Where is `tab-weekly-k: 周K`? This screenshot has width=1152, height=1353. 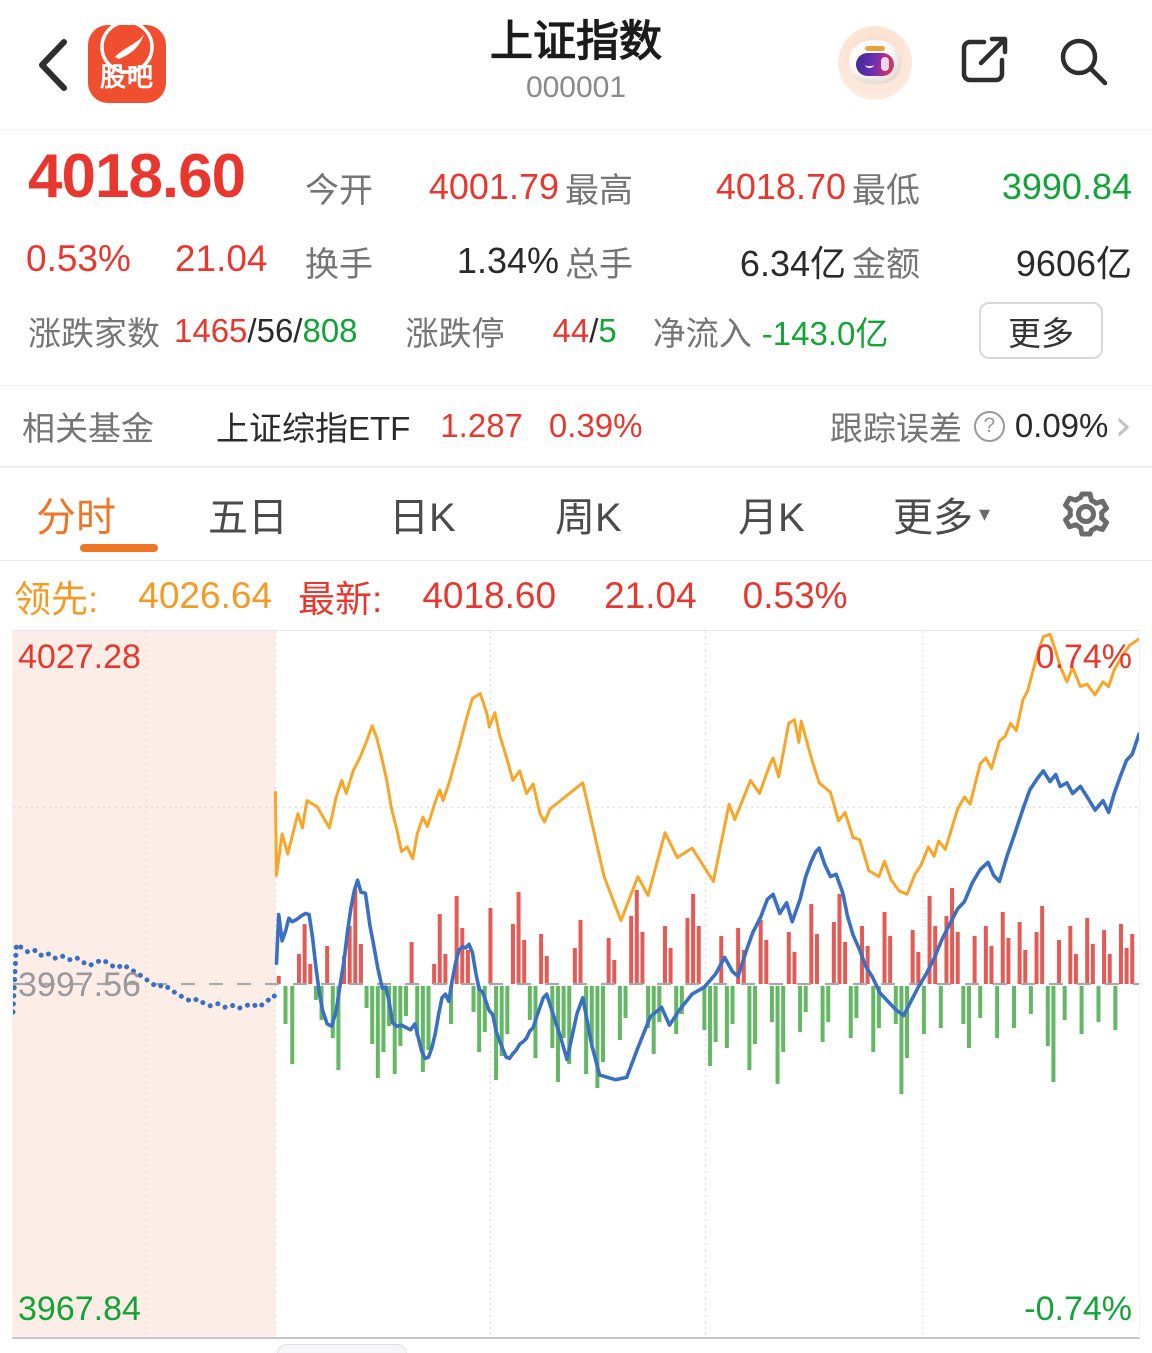
tab-weekly-k: 周K is located at coordinates (588, 518).